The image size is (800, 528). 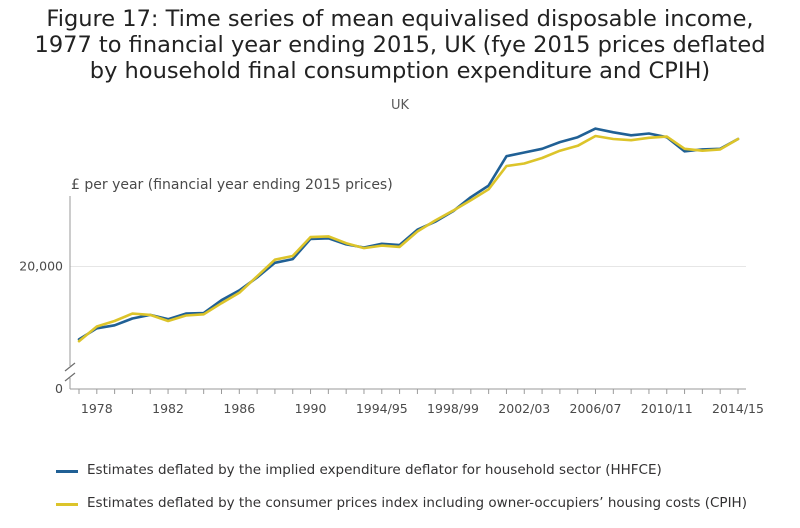 I want to click on chart-subtitle: UK, so click(x=400, y=105).